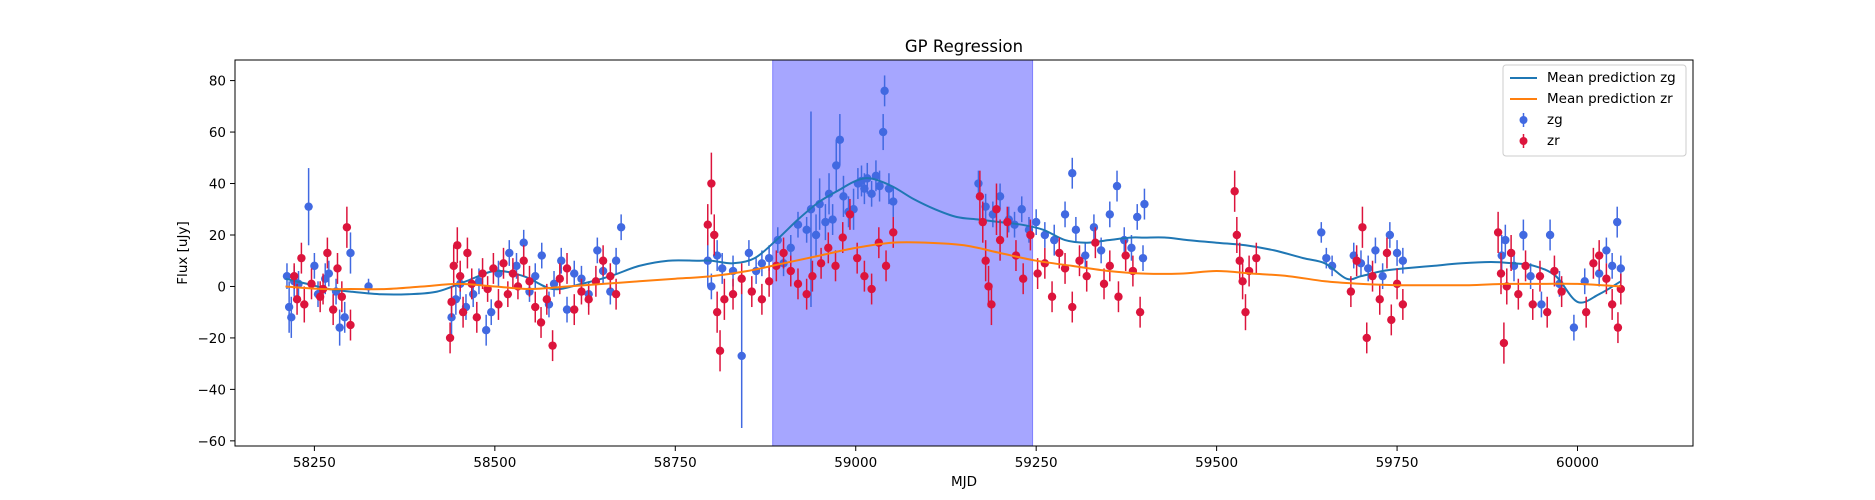 The width and height of the screenshot is (1875, 500). Describe the element at coordinates (221, 287) in the screenshot. I see `y-tick-label: 0` at that location.